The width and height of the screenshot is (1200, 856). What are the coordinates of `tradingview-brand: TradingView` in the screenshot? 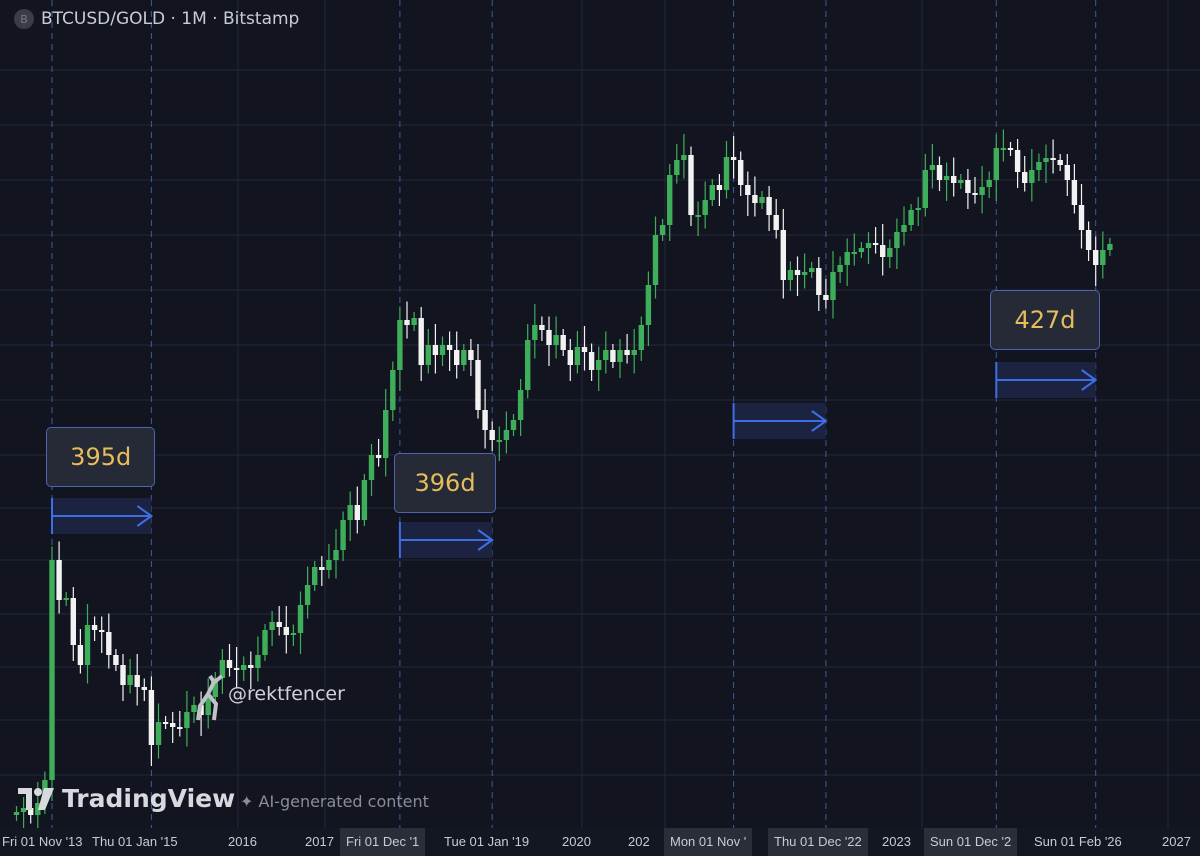 It's located at (149, 798).